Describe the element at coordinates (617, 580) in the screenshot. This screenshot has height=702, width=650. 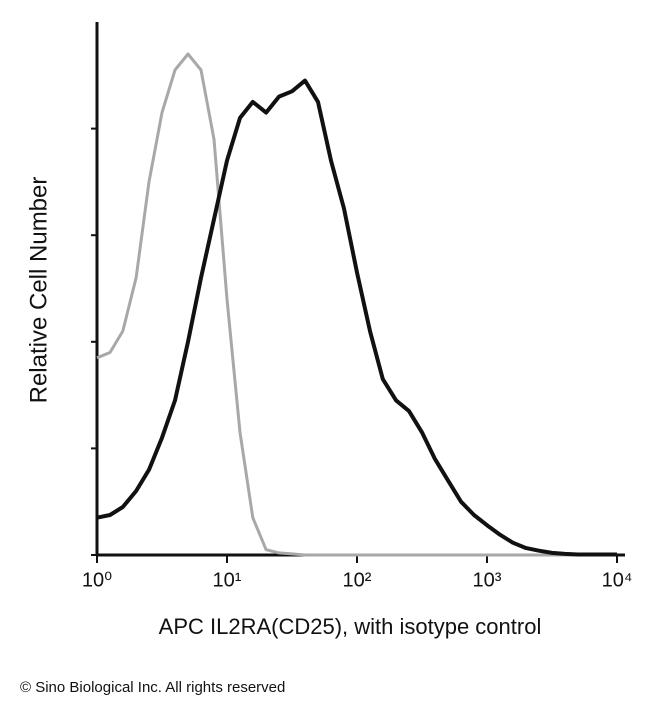
I see `x-tick-label: 10⁴` at that location.